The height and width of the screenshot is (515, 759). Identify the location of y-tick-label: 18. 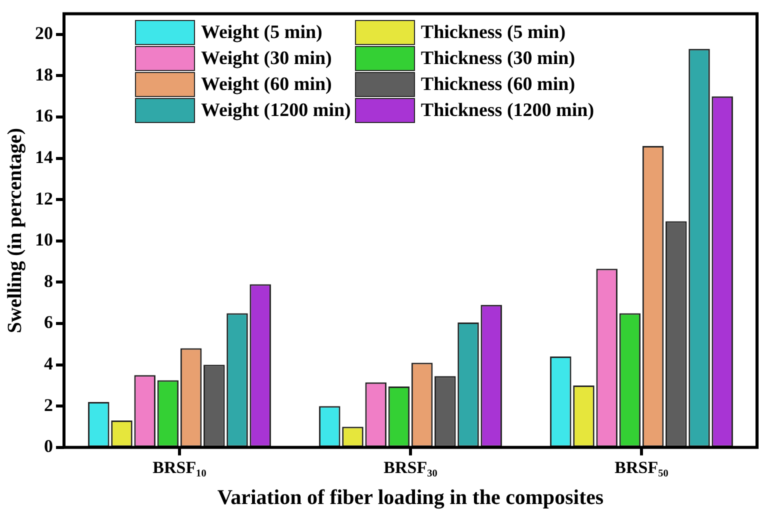
(44, 74).